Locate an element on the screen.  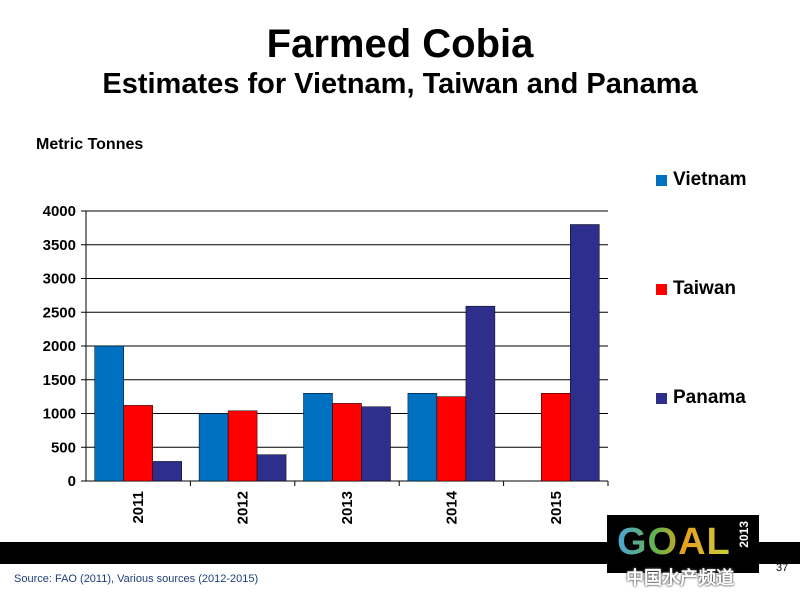
legend-item-panama: Panama is located at coordinates (701, 397).